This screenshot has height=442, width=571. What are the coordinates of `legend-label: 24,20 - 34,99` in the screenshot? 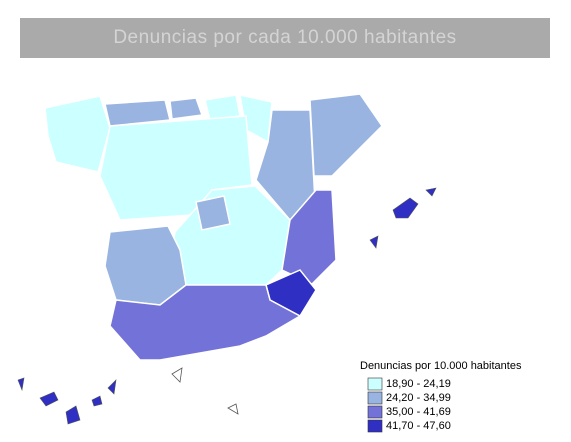 It's located at (418, 398).